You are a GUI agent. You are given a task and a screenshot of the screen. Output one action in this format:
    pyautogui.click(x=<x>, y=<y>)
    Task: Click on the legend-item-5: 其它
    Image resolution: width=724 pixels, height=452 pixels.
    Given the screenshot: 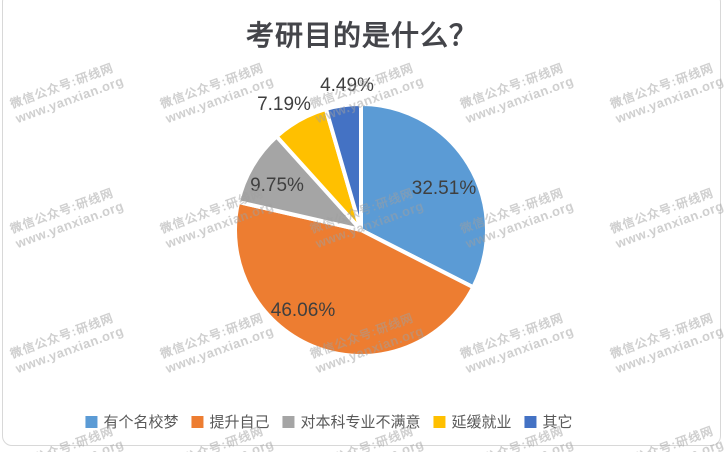 What is the action you would take?
    pyautogui.click(x=548, y=421)
    